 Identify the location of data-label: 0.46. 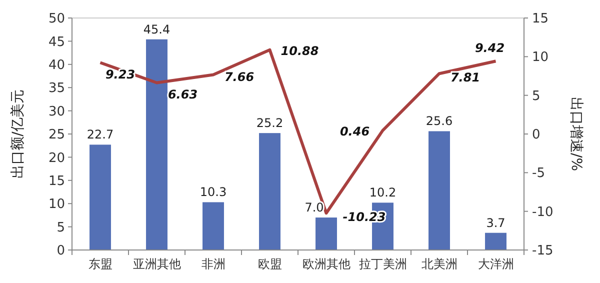
(355, 131).